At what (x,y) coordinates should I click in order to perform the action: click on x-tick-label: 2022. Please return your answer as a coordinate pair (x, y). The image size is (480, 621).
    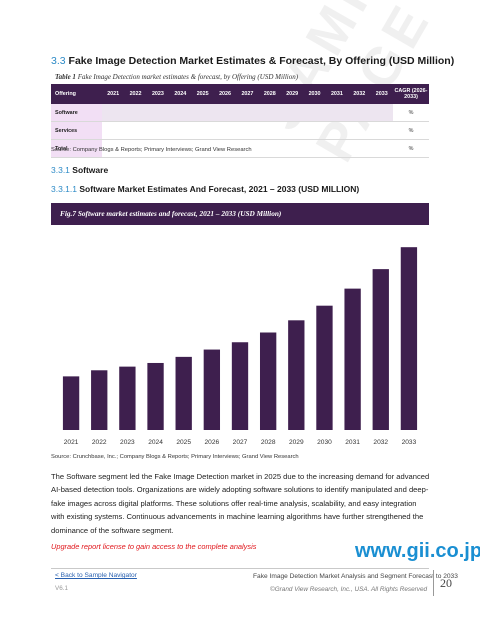
    Looking at the image, I should click on (99, 442).